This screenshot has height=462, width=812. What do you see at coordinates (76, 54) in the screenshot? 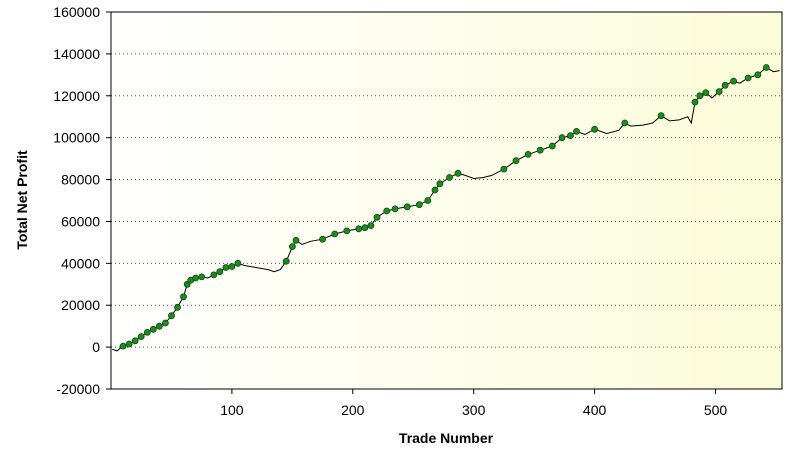
I see `y-tick-label: 140000` at bounding box center [76, 54].